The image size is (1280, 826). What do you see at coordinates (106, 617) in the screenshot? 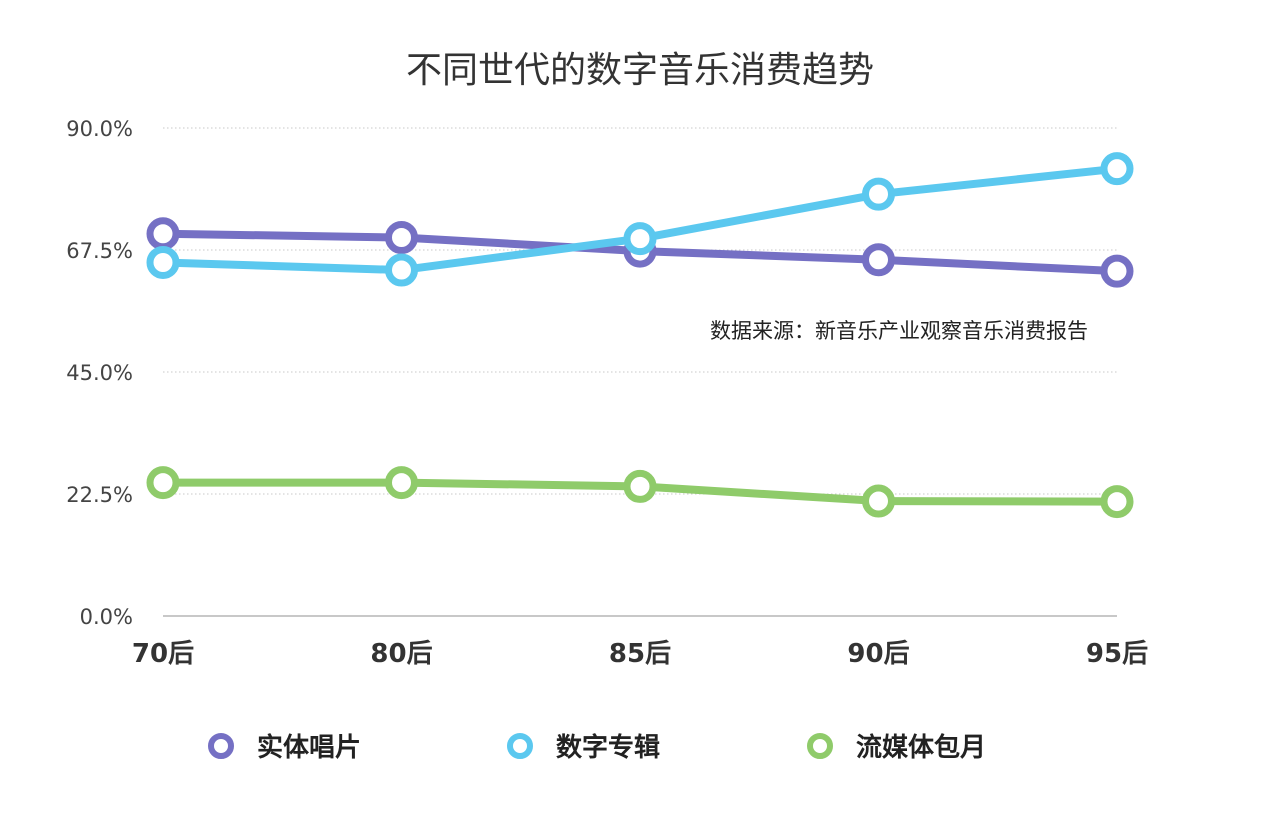
I see `y-tick-label: 0.0%` at bounding box center [106, 617].